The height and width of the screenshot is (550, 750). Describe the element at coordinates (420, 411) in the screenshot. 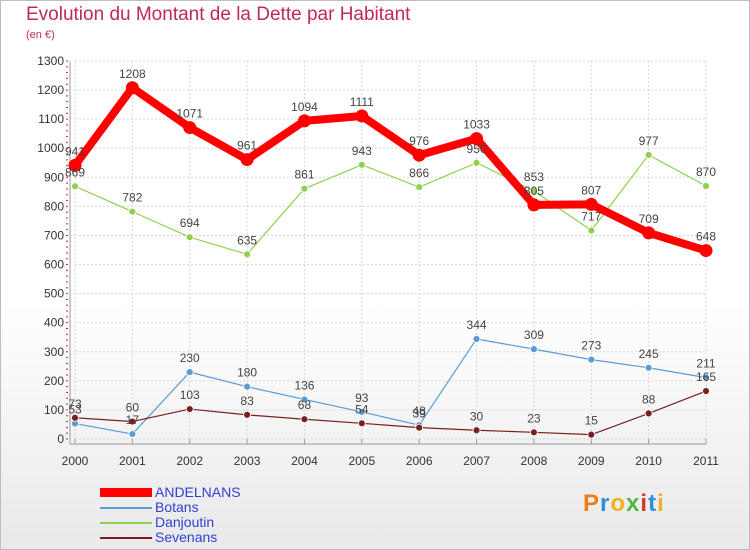

I see `data-label-botans: 48` at that location.